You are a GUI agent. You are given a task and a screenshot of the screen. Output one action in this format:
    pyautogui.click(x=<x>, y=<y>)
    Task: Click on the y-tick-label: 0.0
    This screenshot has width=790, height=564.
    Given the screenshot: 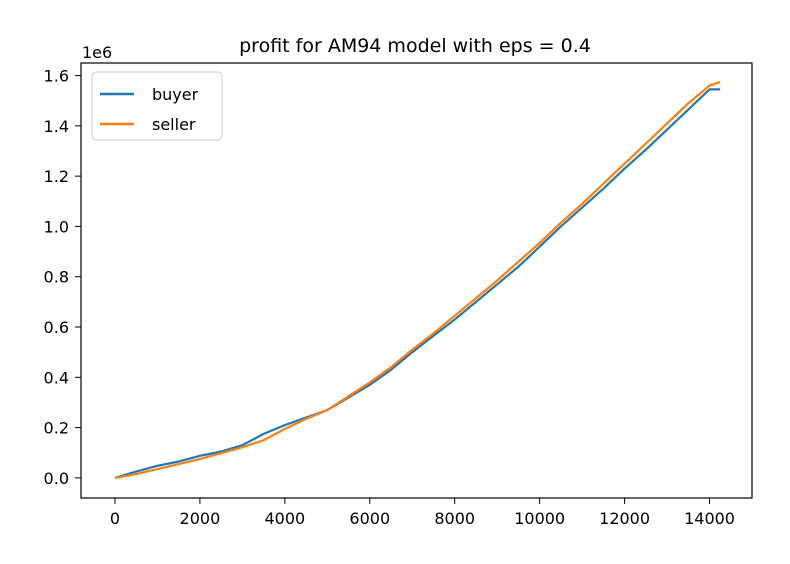 What is the action you would take?
    pyautogui.click(x=56, y=478)
    